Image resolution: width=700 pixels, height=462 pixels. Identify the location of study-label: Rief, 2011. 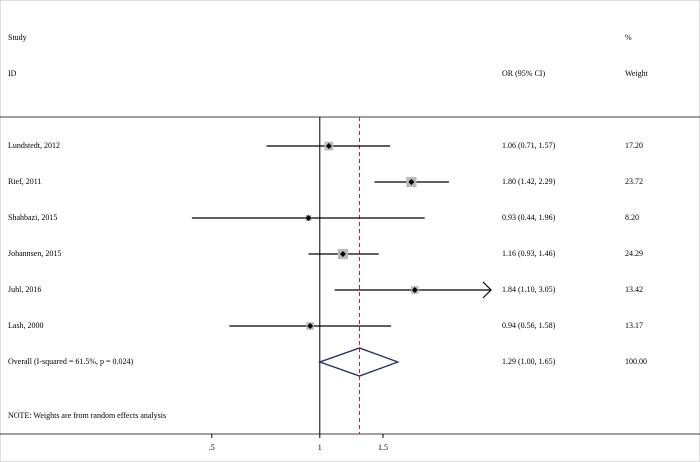
(24, 181).